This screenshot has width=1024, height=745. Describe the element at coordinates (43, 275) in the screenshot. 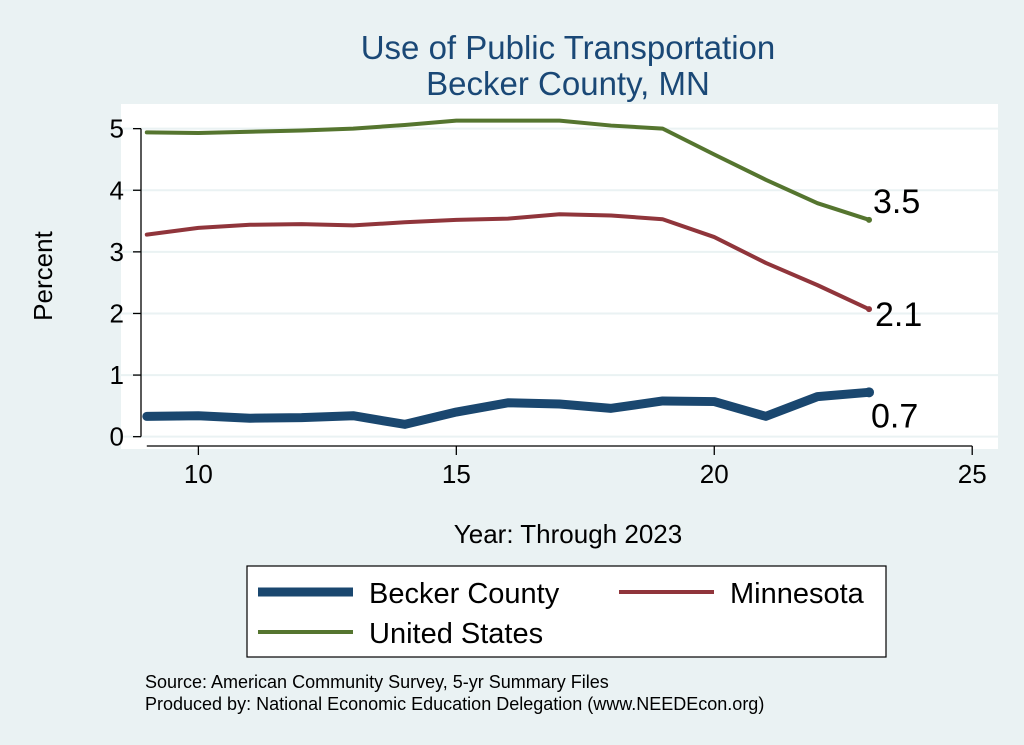

I see `y-axis-label: Percent` at that location.